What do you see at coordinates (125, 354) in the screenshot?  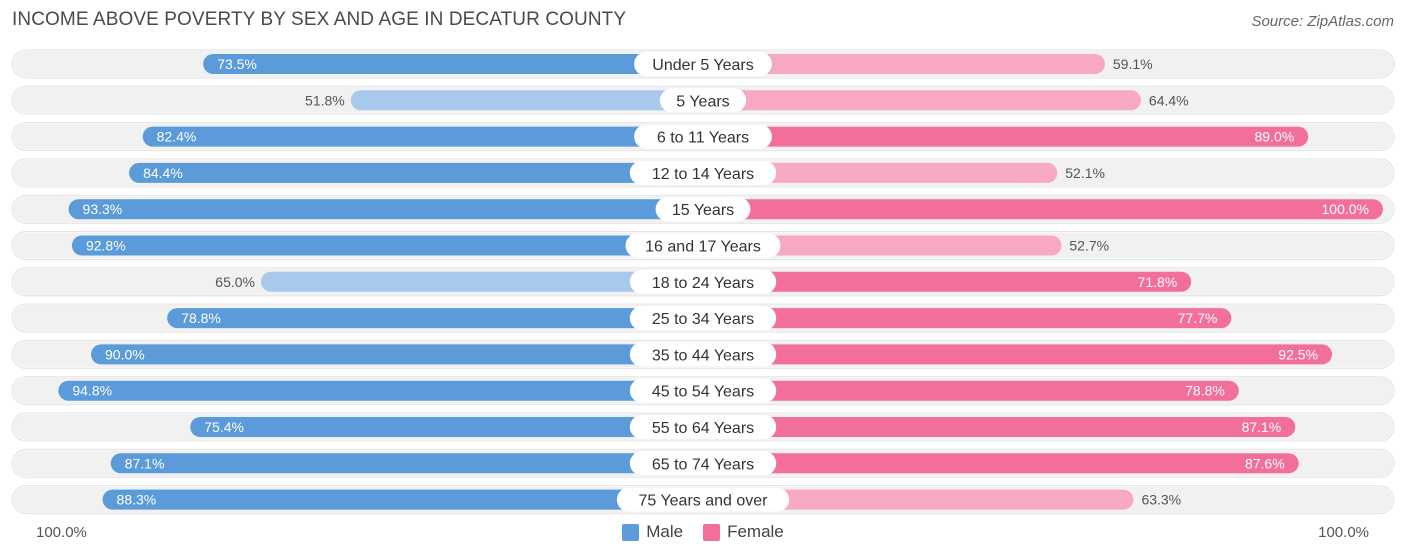 I see `male-value-label: 90.0%` at bounding box center [125, 354].